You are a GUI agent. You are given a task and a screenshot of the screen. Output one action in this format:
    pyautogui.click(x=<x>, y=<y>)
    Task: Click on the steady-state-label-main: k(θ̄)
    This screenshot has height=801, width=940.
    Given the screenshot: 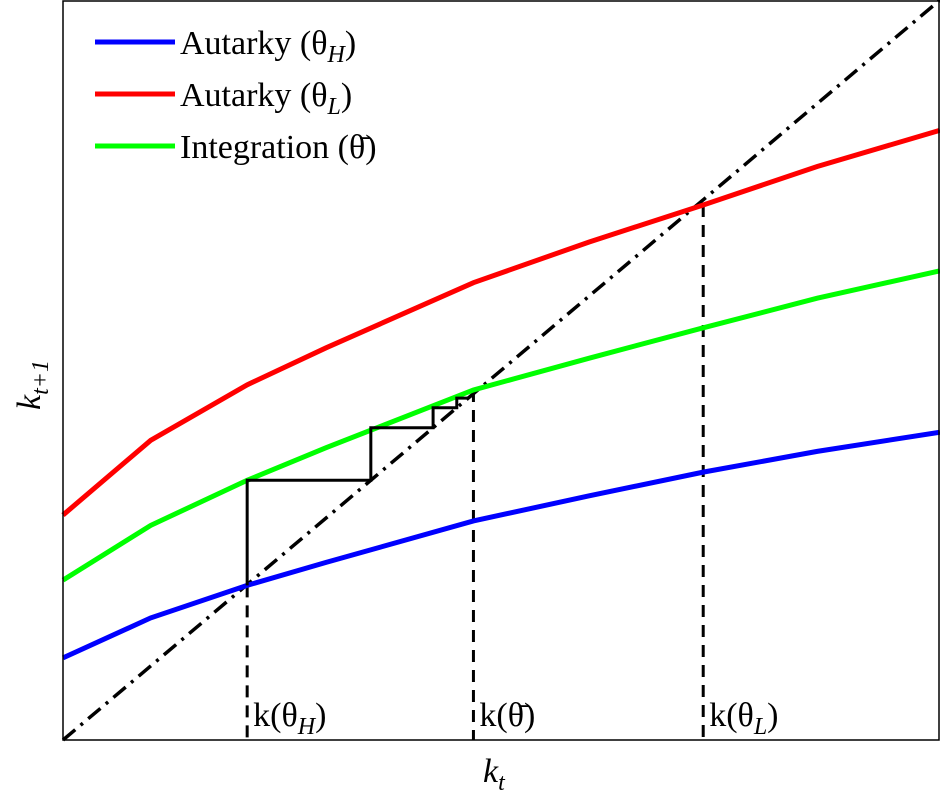 What is the action you would take?
    pyautogui.click(x=507, y=715)
    